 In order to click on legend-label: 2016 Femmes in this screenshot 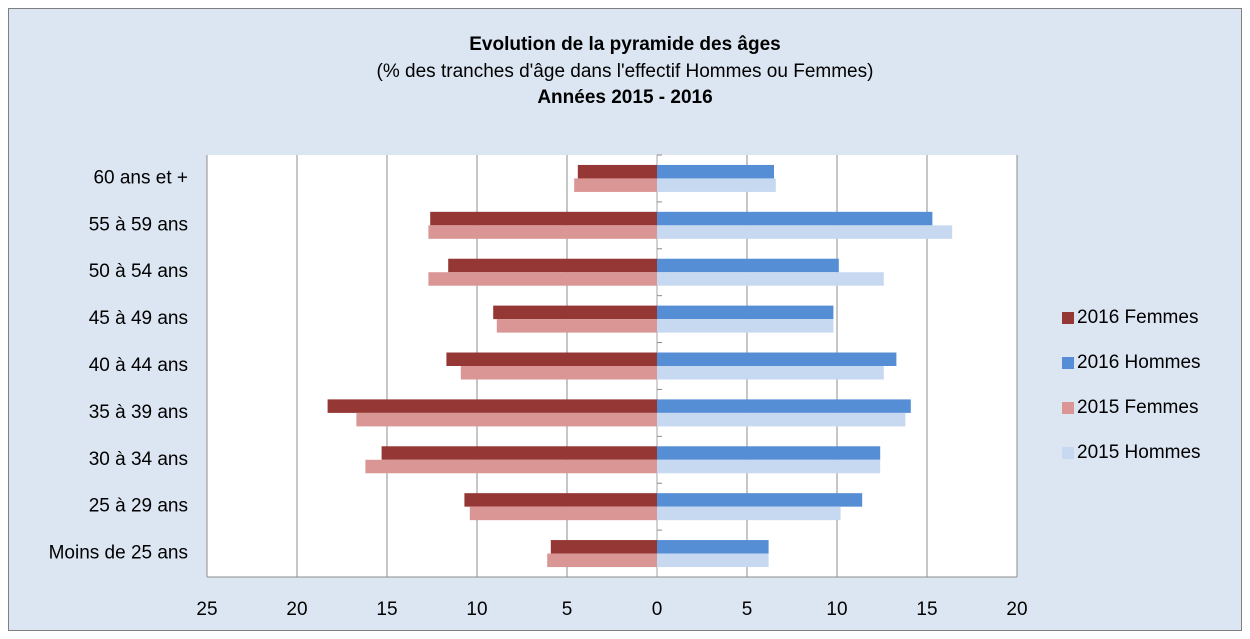, I will do `click(1137, 317)`.